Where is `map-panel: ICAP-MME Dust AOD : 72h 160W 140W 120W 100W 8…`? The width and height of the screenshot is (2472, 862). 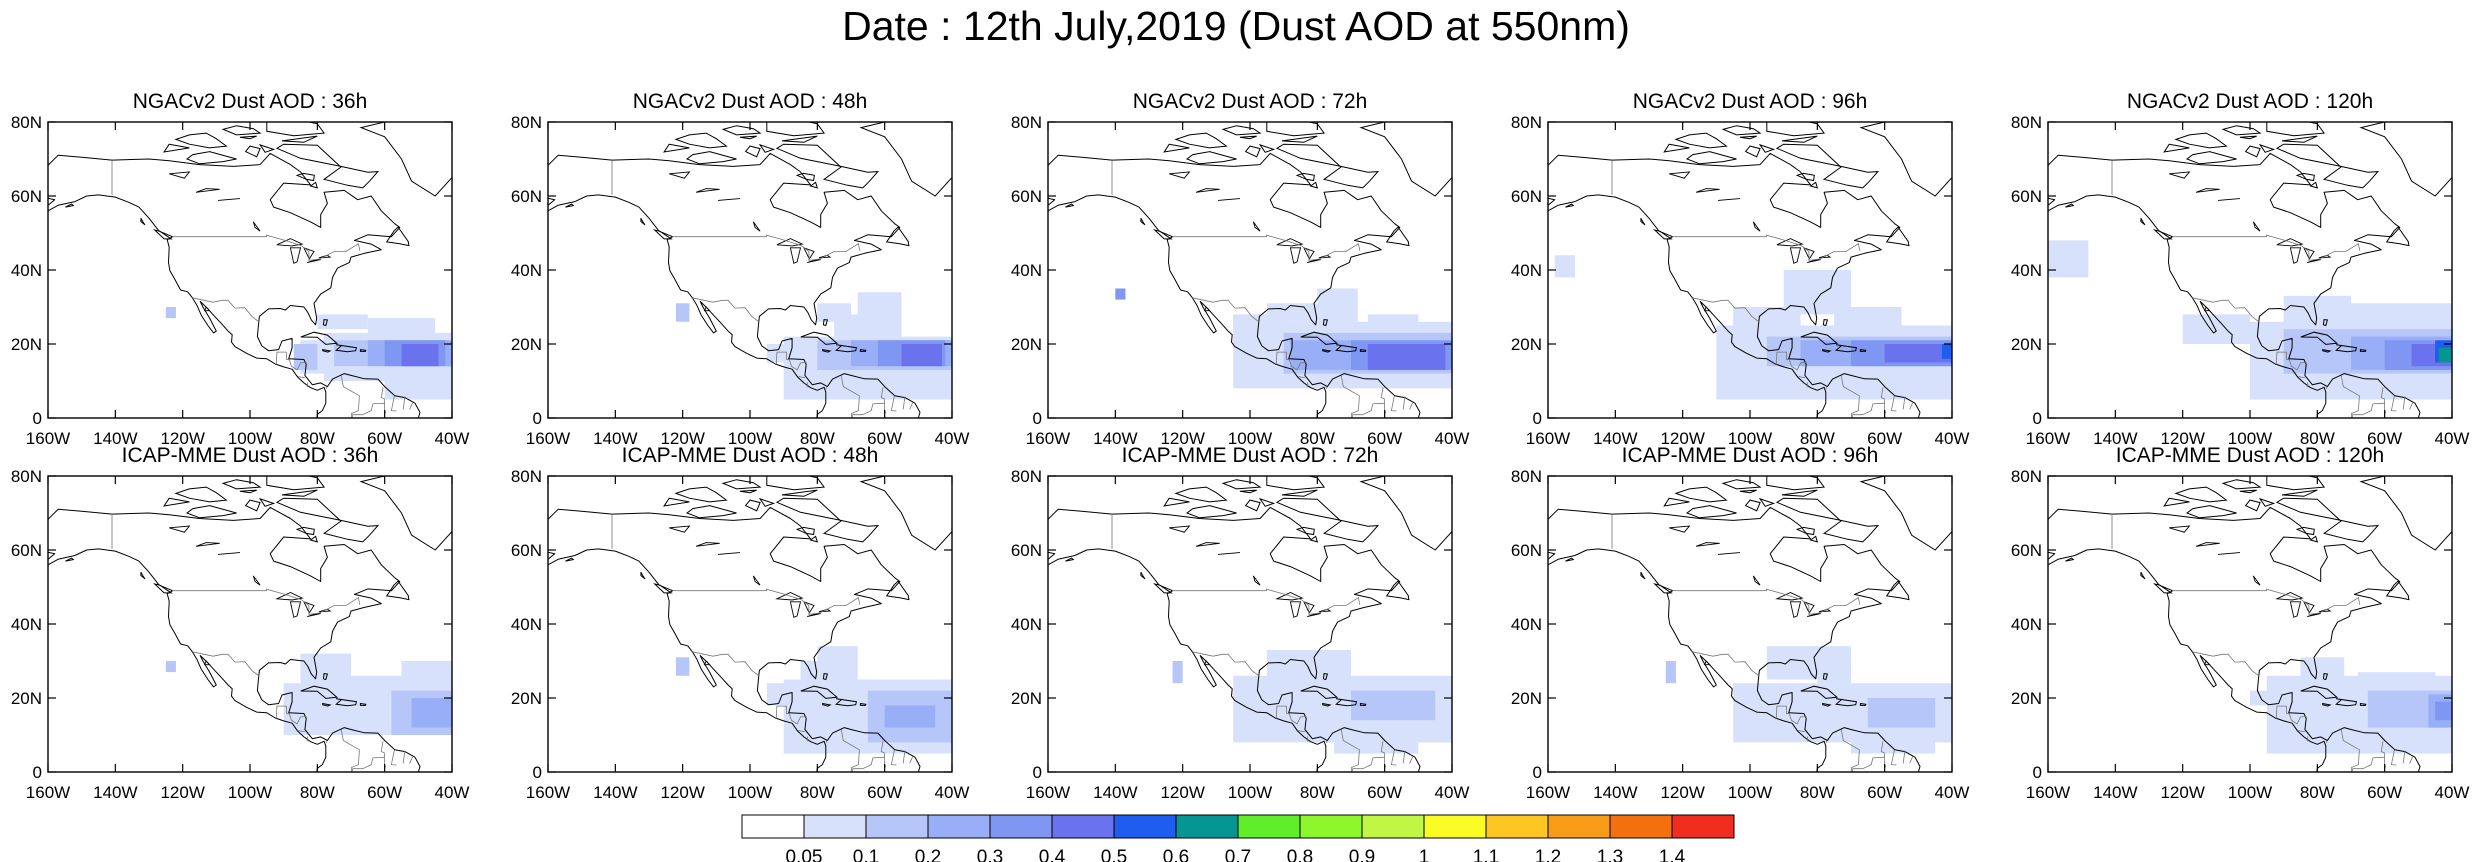
map-panel: ICAP-MME Dust AOD : 72h 160W 140W 120W 100W 8… is located at coordinates (1240, 623).